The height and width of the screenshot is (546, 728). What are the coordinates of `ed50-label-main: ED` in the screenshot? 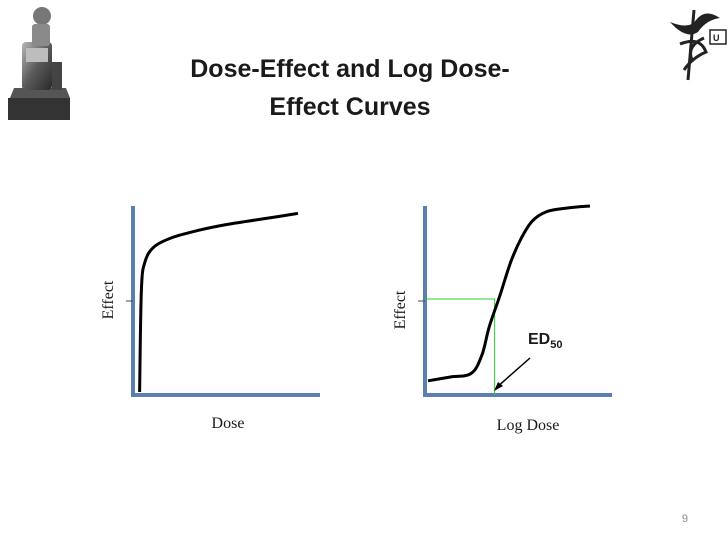 It's located at (539, 339).